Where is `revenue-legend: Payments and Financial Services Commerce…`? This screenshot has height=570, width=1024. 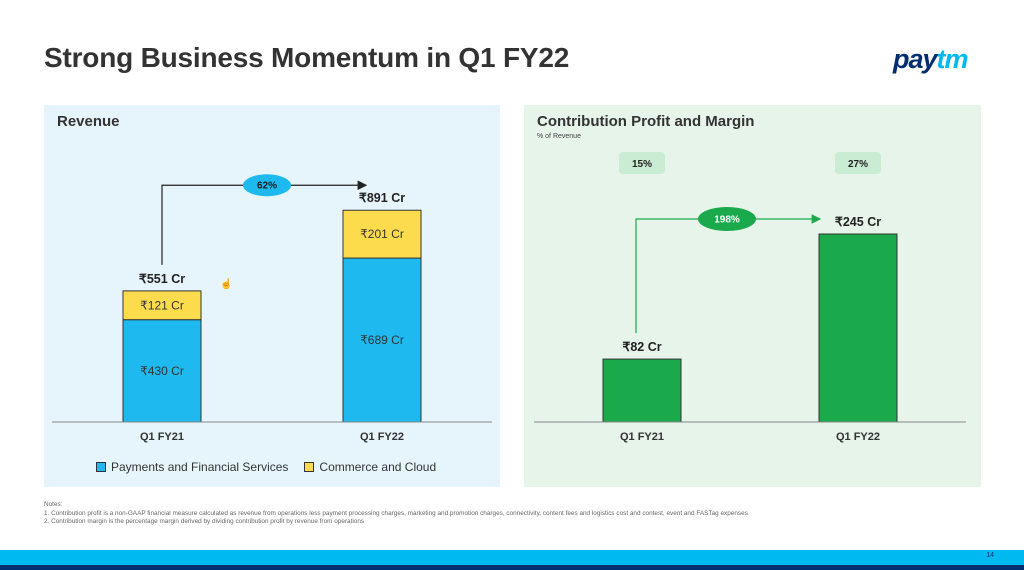
revenue-legend: Payments and Financial Services Commerce… is located at coordinates (266, 467).